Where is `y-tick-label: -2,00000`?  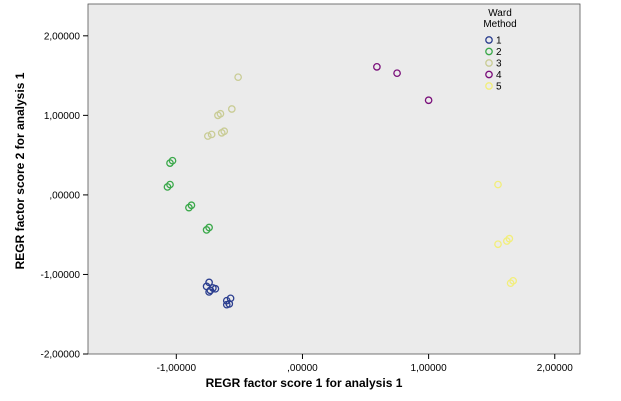 y-tick-label: -2,00000 is located at coordinates (61, 355).